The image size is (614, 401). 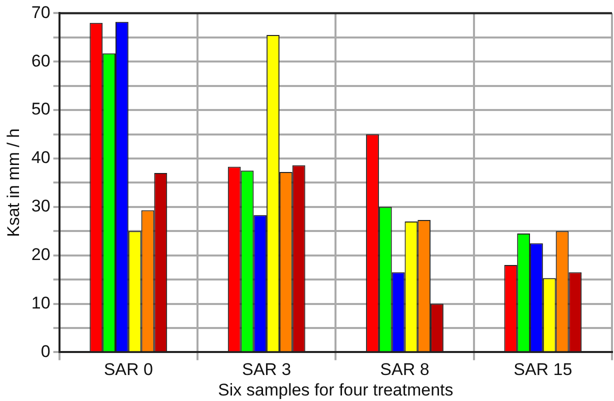 What do you see at coordinates (40, 60) in the screenshot?
I see `y-tick-label: 60` at bounding box center [40, 60].